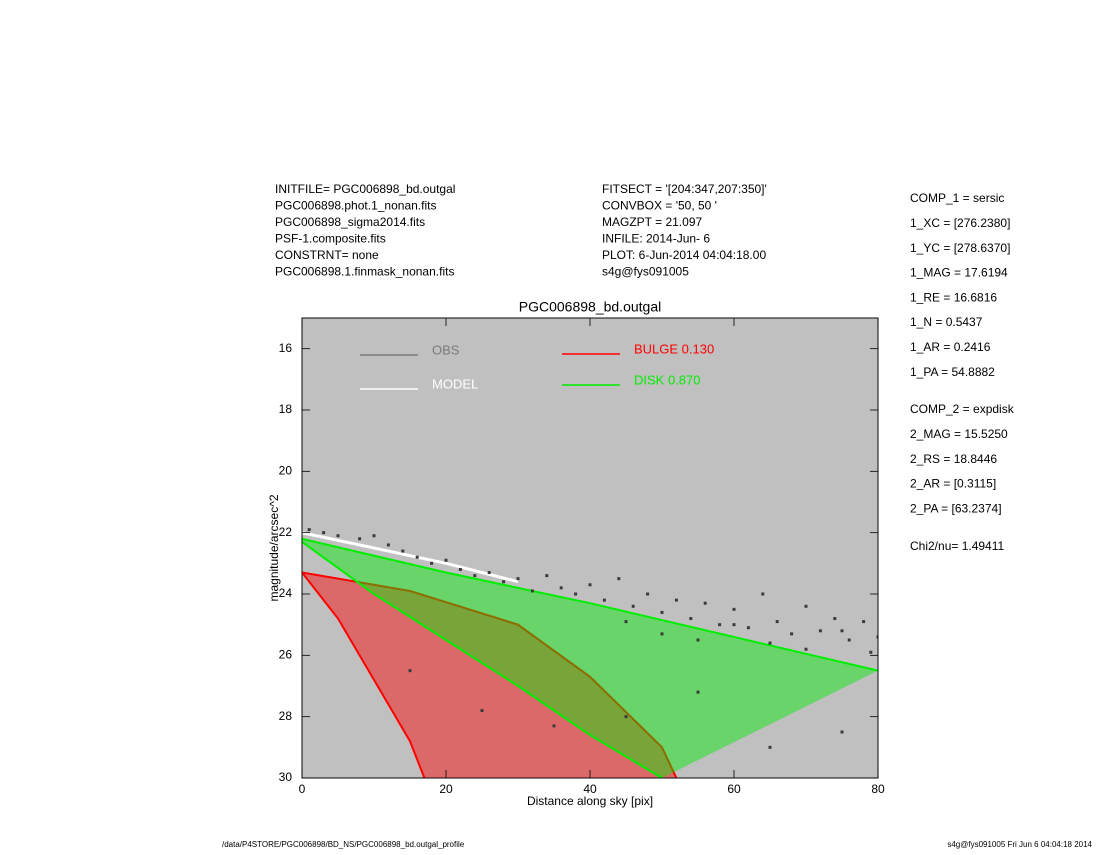 Image resolution: width=1100 pixels, height=855 pixels. I want to click on header-middle-line: PLOT: 6-Jun-2014 04:04:18.00, so click(684, 255).